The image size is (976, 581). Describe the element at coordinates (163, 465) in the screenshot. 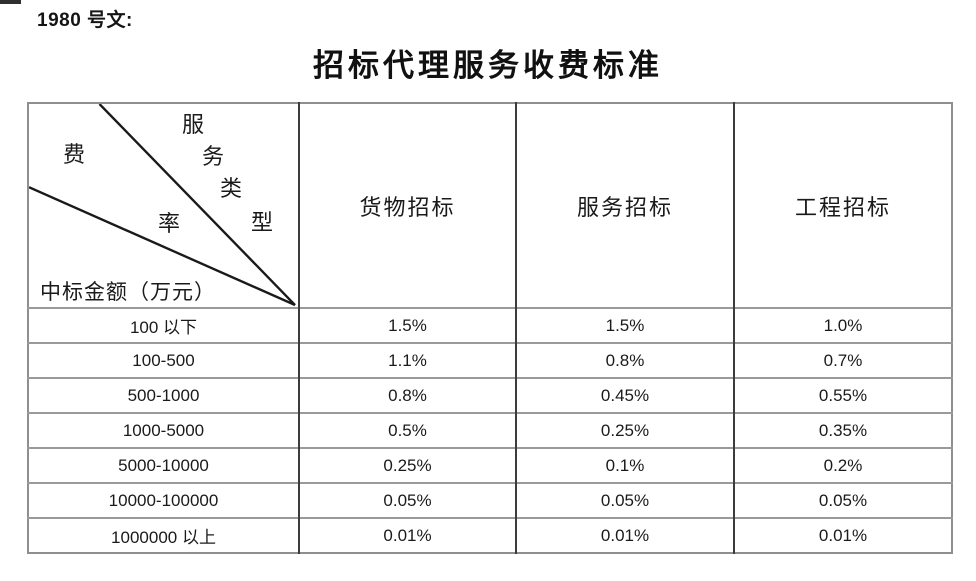

I see `row-label: 5000-10000` at that location.